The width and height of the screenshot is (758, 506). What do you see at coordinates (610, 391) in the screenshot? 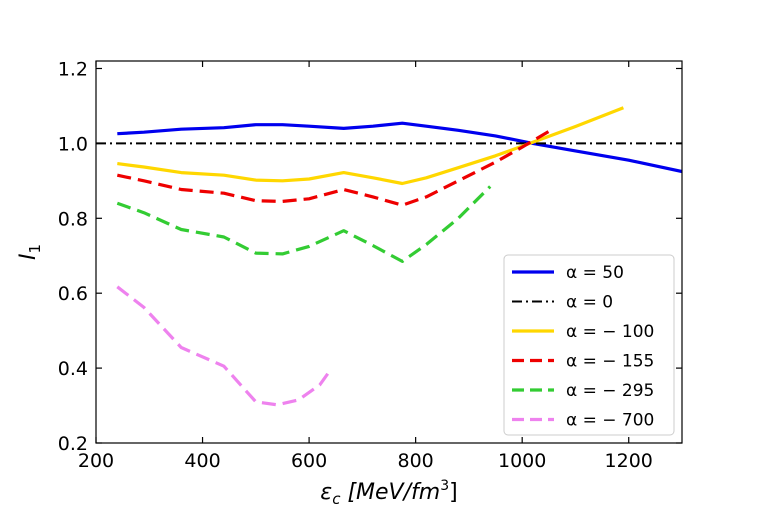
I see `legend-label-4: α = − 295` at bounding box center [610, 391].